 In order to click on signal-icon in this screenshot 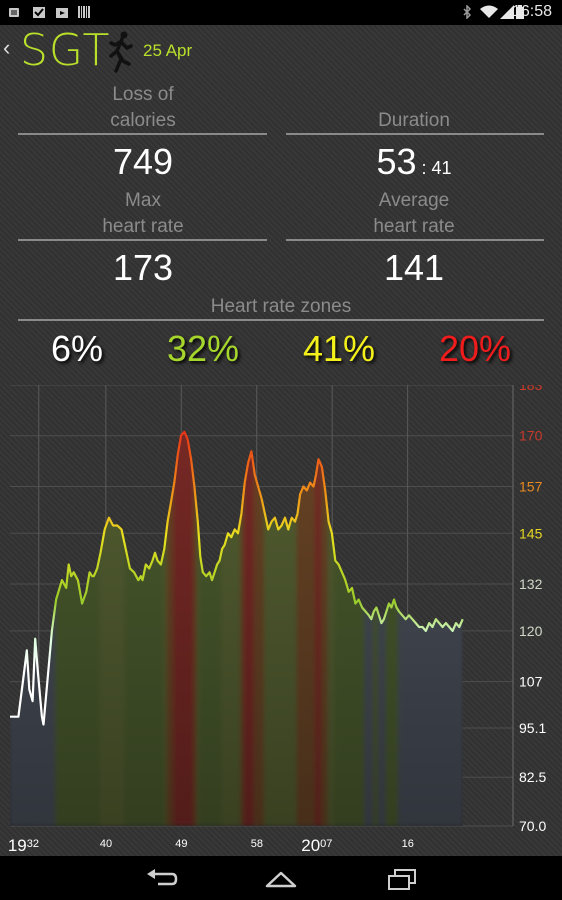, I will do `click(507, 12)`.